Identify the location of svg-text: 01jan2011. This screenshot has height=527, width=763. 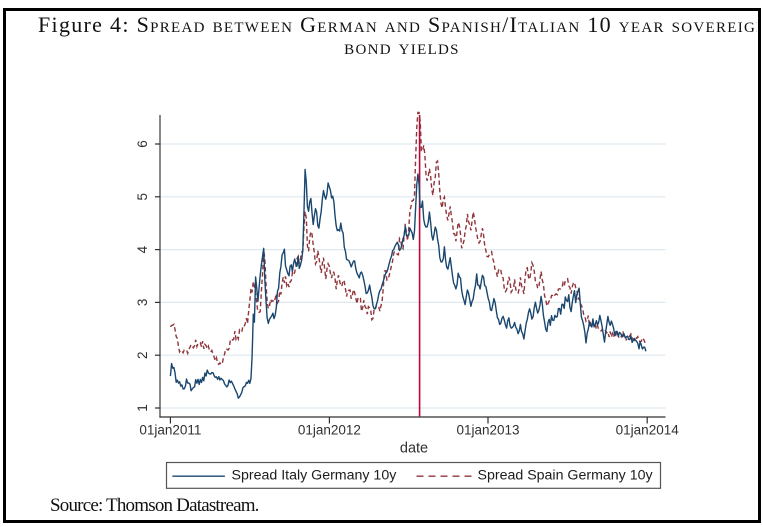
(170, 430).